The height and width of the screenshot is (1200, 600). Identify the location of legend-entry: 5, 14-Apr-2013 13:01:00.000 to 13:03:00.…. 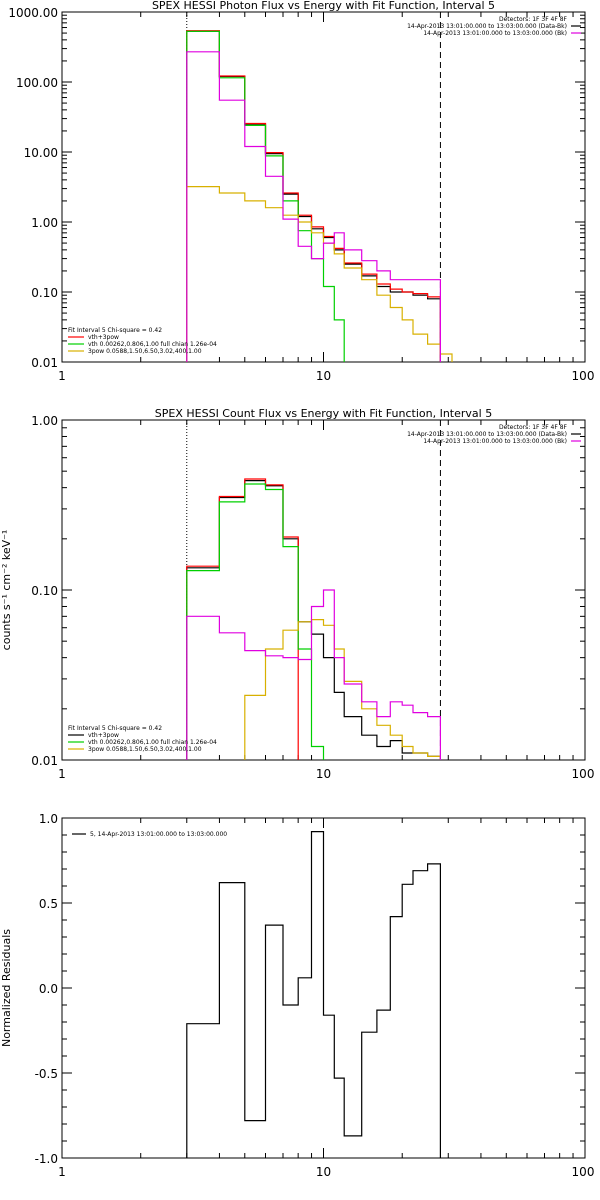
(158, 834).